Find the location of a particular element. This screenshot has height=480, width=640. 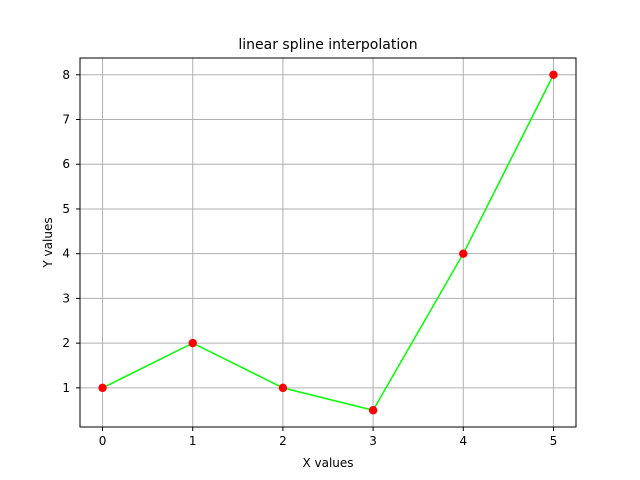

y-tick-label: 7 is located at coordinates (66, 120).